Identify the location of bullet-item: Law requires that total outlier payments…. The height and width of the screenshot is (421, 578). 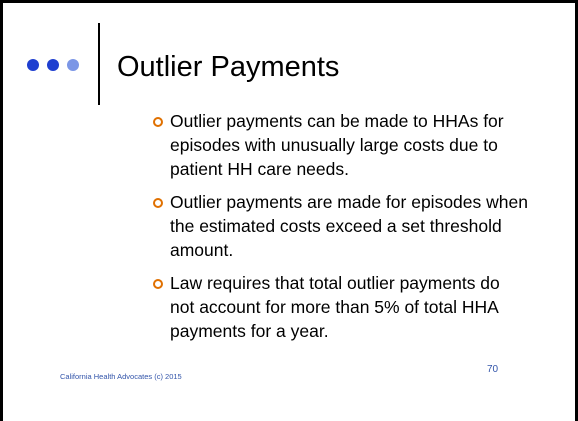
(340, 307).